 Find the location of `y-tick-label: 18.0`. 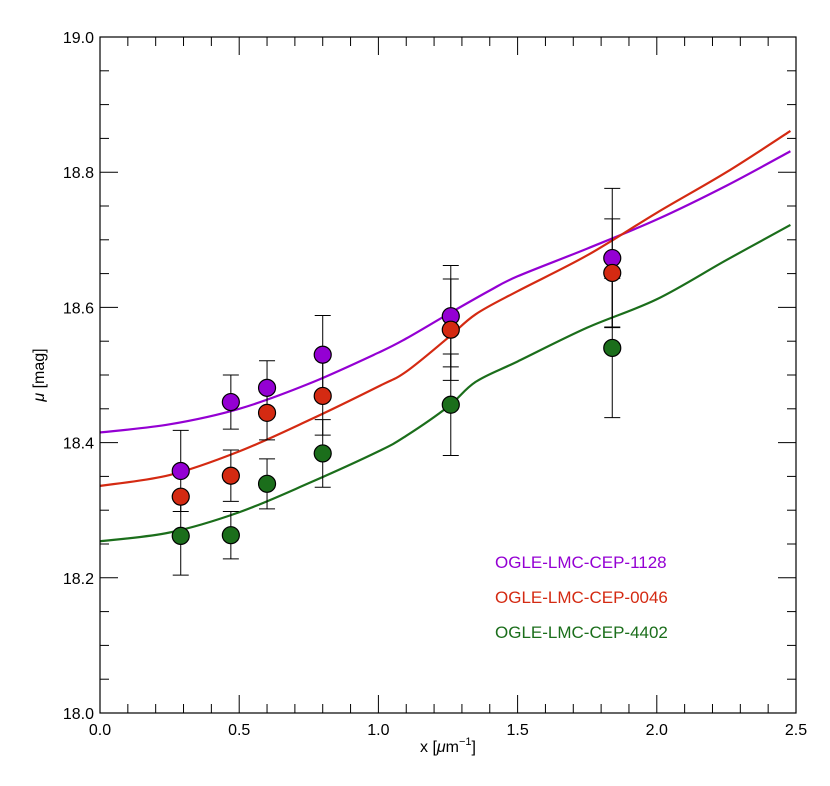

y-tick-label: 18.0 is located at coordinates (78, 714).